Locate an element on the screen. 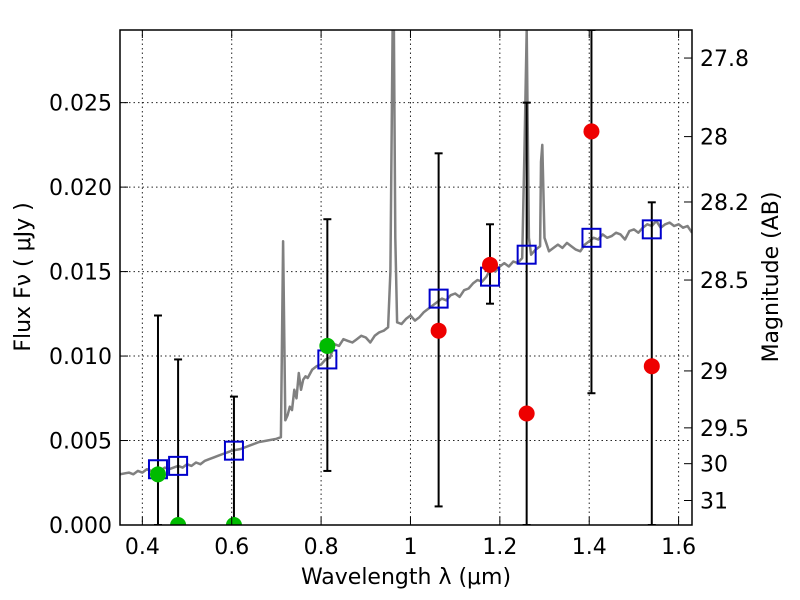 This screenshot has width=800, height=600. right-tick-label: 28 is located at coordinates (714, 138).